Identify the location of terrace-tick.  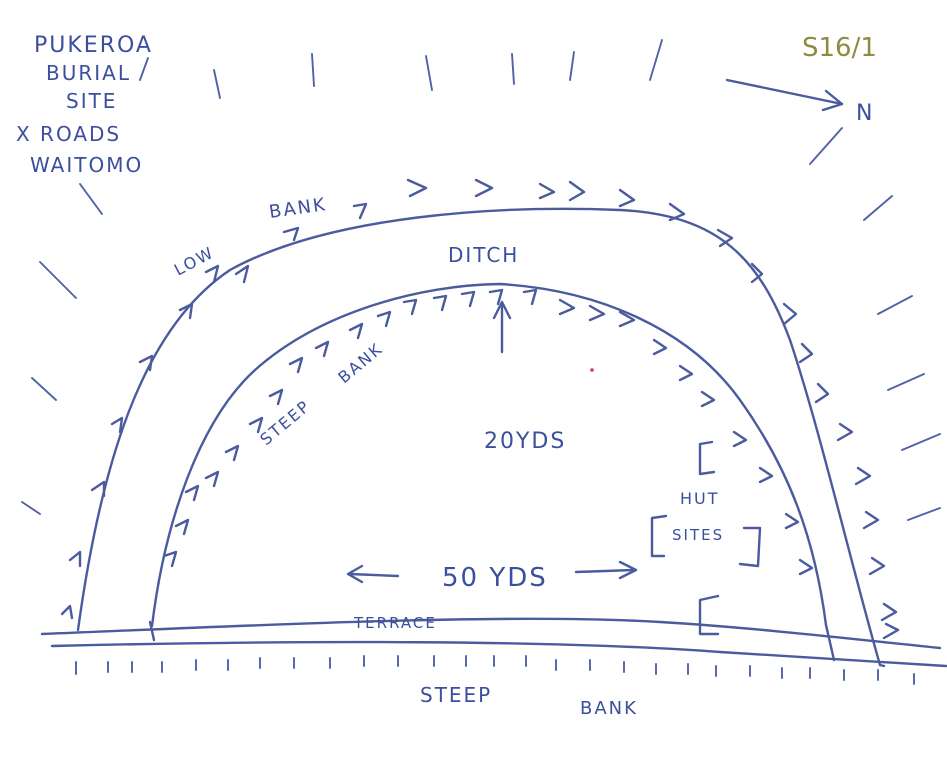
(152, 631).